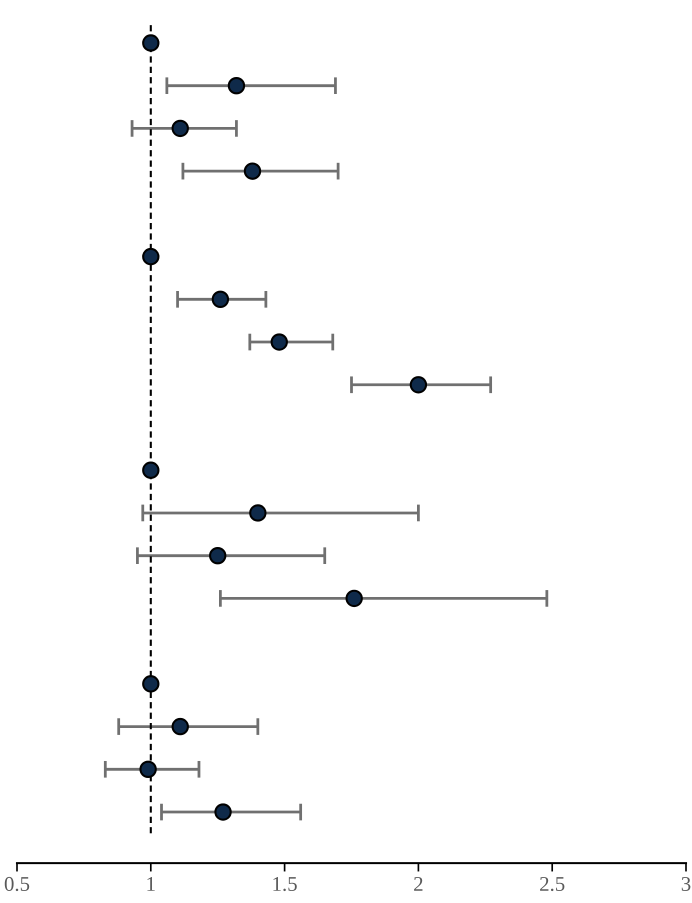 This screenshot has height=903, width=692. What do you see at coordinates (285, 884) in the screenshot?
I see `x-tick-label: 1.5` at bounding box center [285, 884].